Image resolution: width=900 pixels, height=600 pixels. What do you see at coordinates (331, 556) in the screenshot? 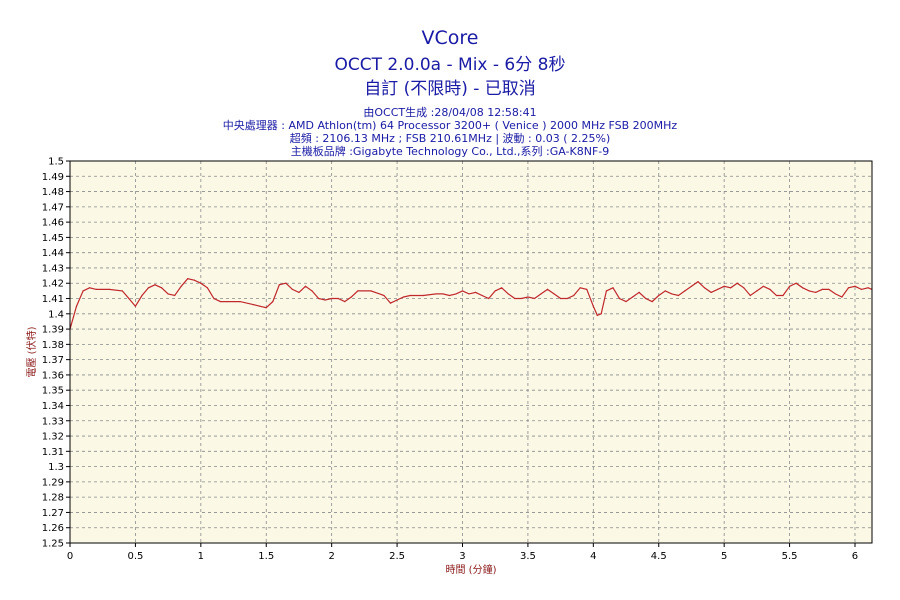
I see `x-tick-label: 2` at bounding box center [331, 556].